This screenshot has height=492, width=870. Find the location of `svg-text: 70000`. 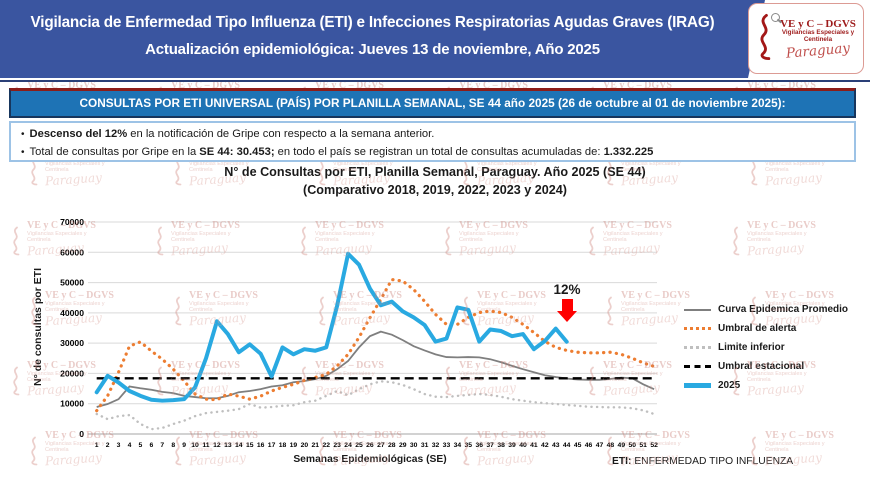

svg-text: 70000 is located at coordinates (72, 222).